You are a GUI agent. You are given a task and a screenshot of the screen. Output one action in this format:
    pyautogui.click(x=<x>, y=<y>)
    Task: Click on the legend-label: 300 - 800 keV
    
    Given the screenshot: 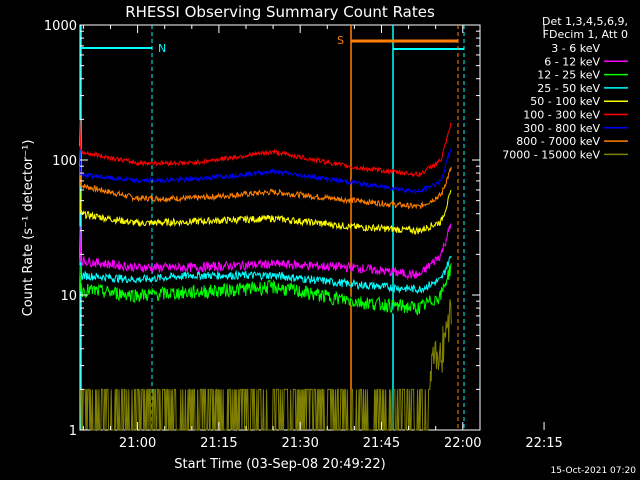 What is the action you would take?
    pyautogui.click(x=561, y=128)
    